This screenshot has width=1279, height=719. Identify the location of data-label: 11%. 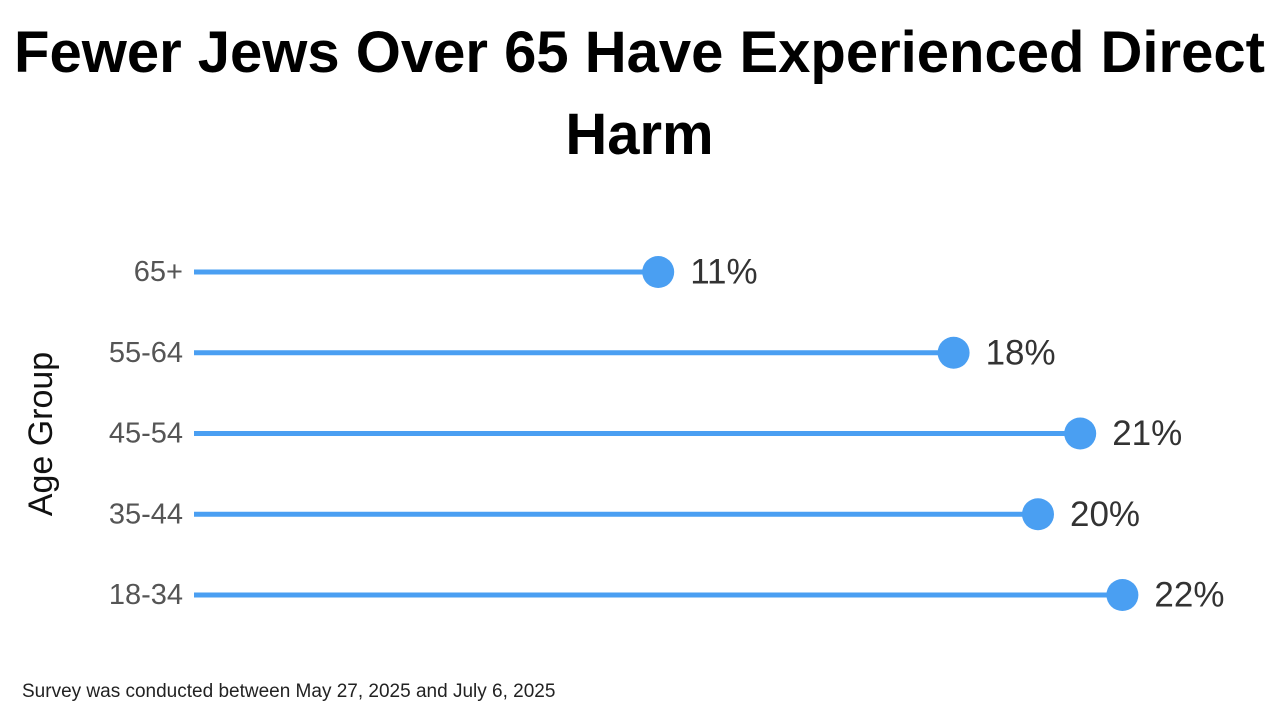
(723, 272).